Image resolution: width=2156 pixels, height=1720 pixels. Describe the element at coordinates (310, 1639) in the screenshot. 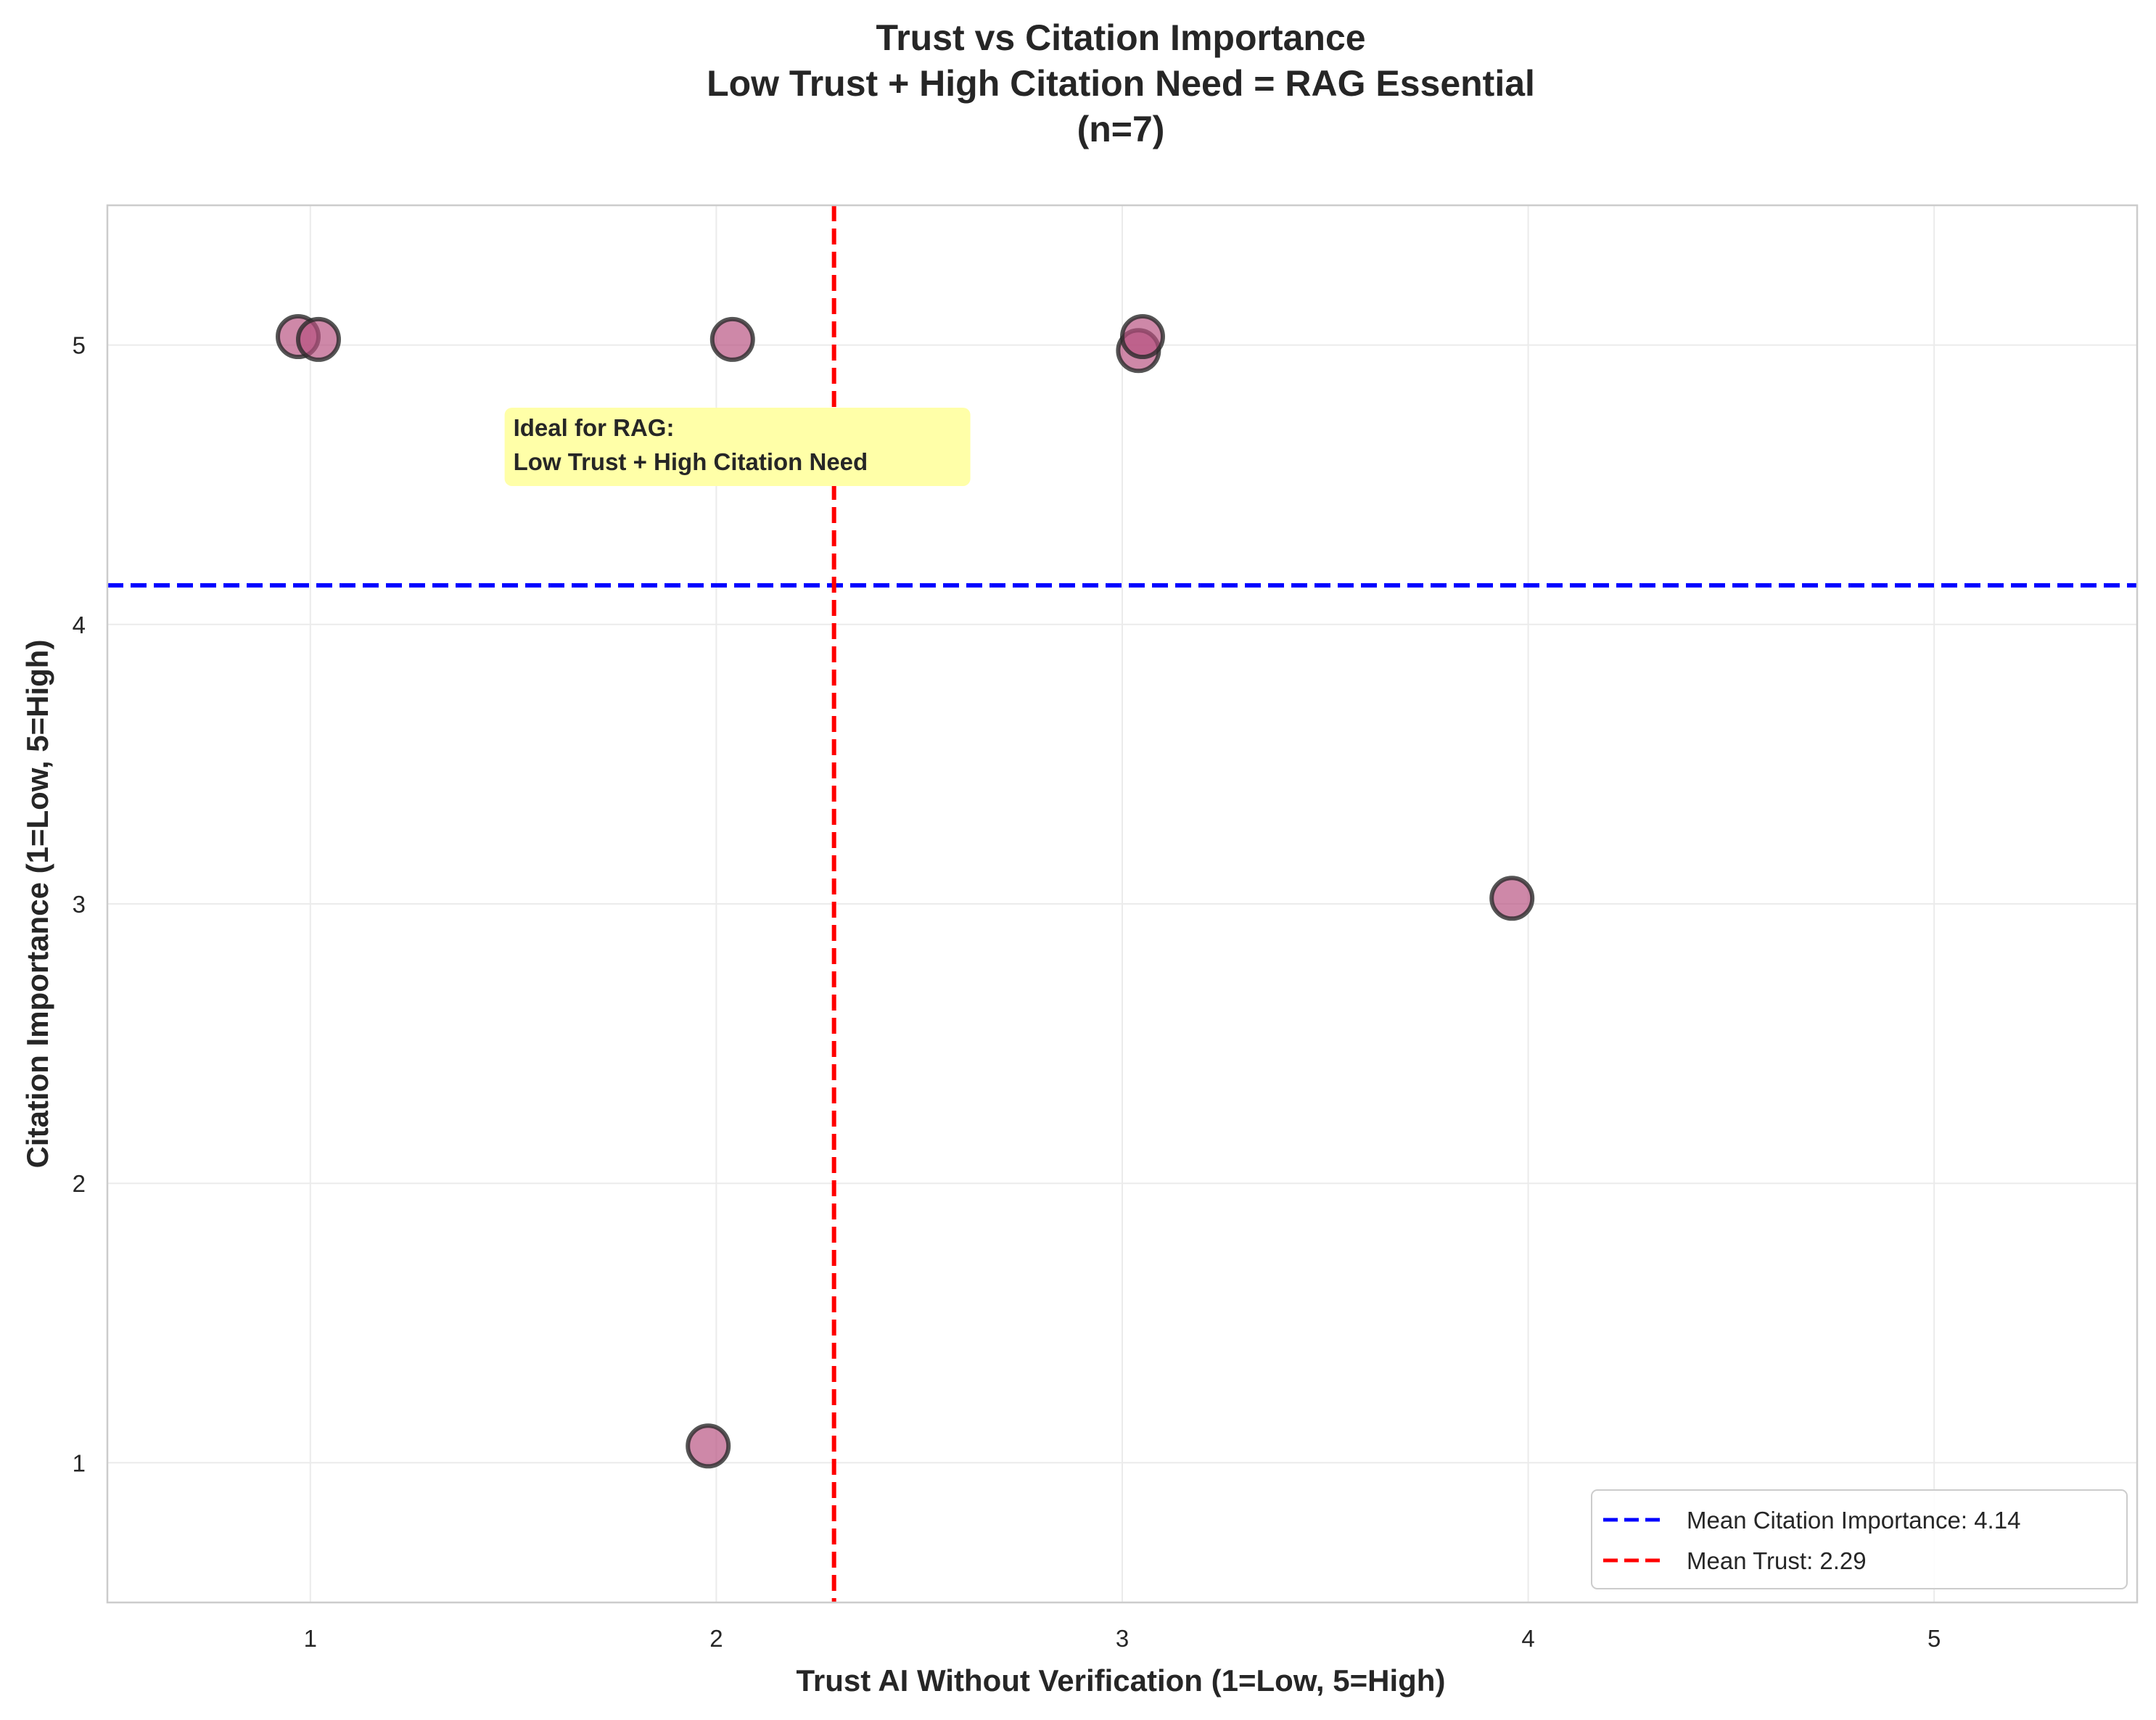

I see `x-tick-label: 1` at that location.